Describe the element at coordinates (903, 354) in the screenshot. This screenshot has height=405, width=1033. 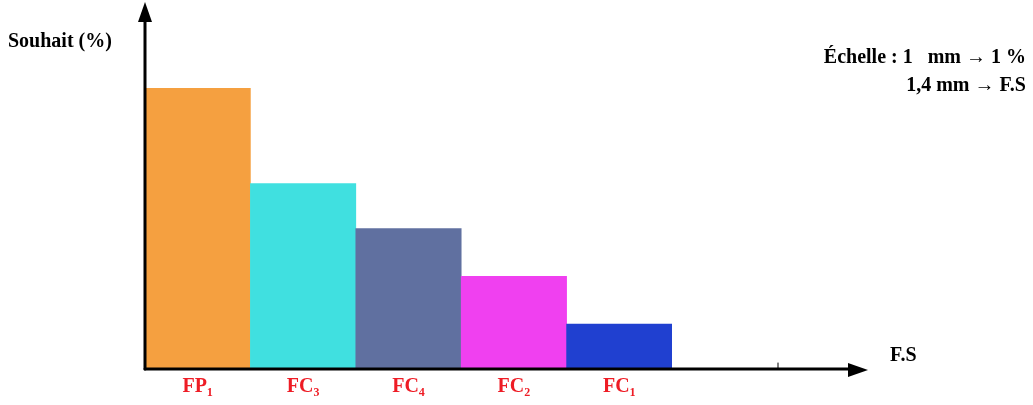
I see `text: F.S` at that location.